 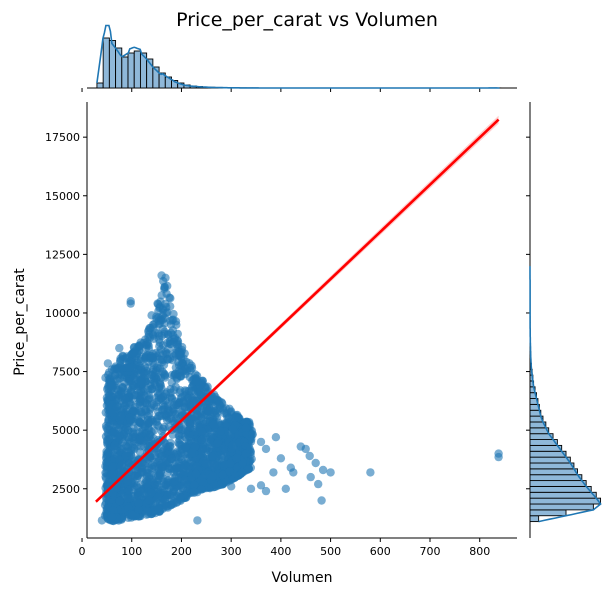 I want to click on y-tick-label: 10000, so click(x=62, y=313).